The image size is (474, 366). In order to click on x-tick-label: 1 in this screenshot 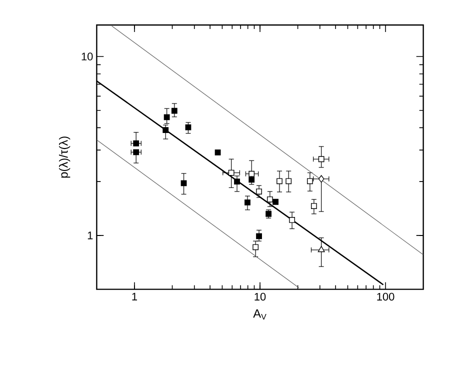, I will do `click(134, 296)`.